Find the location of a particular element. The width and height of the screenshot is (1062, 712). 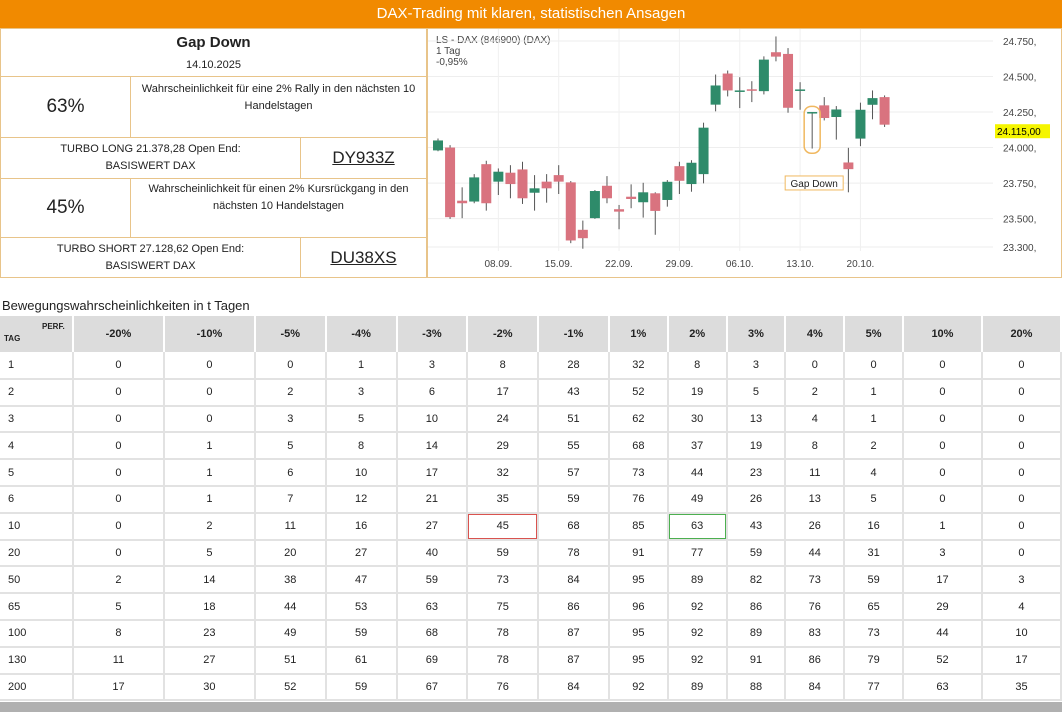

value-cell: 85 is located at coordinates (638, 526).